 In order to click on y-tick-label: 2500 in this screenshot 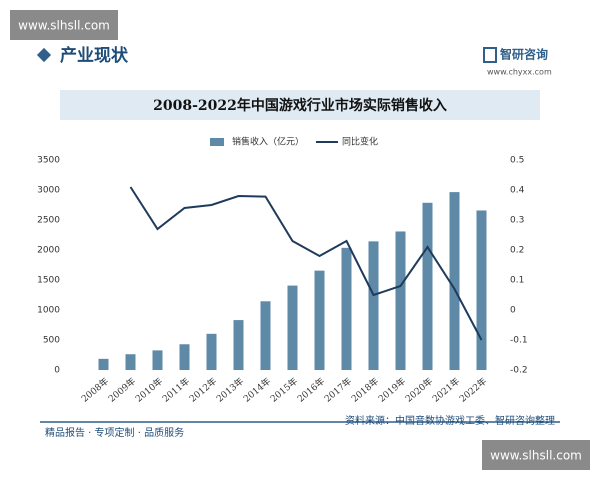, I will do `click(48, 221)`.